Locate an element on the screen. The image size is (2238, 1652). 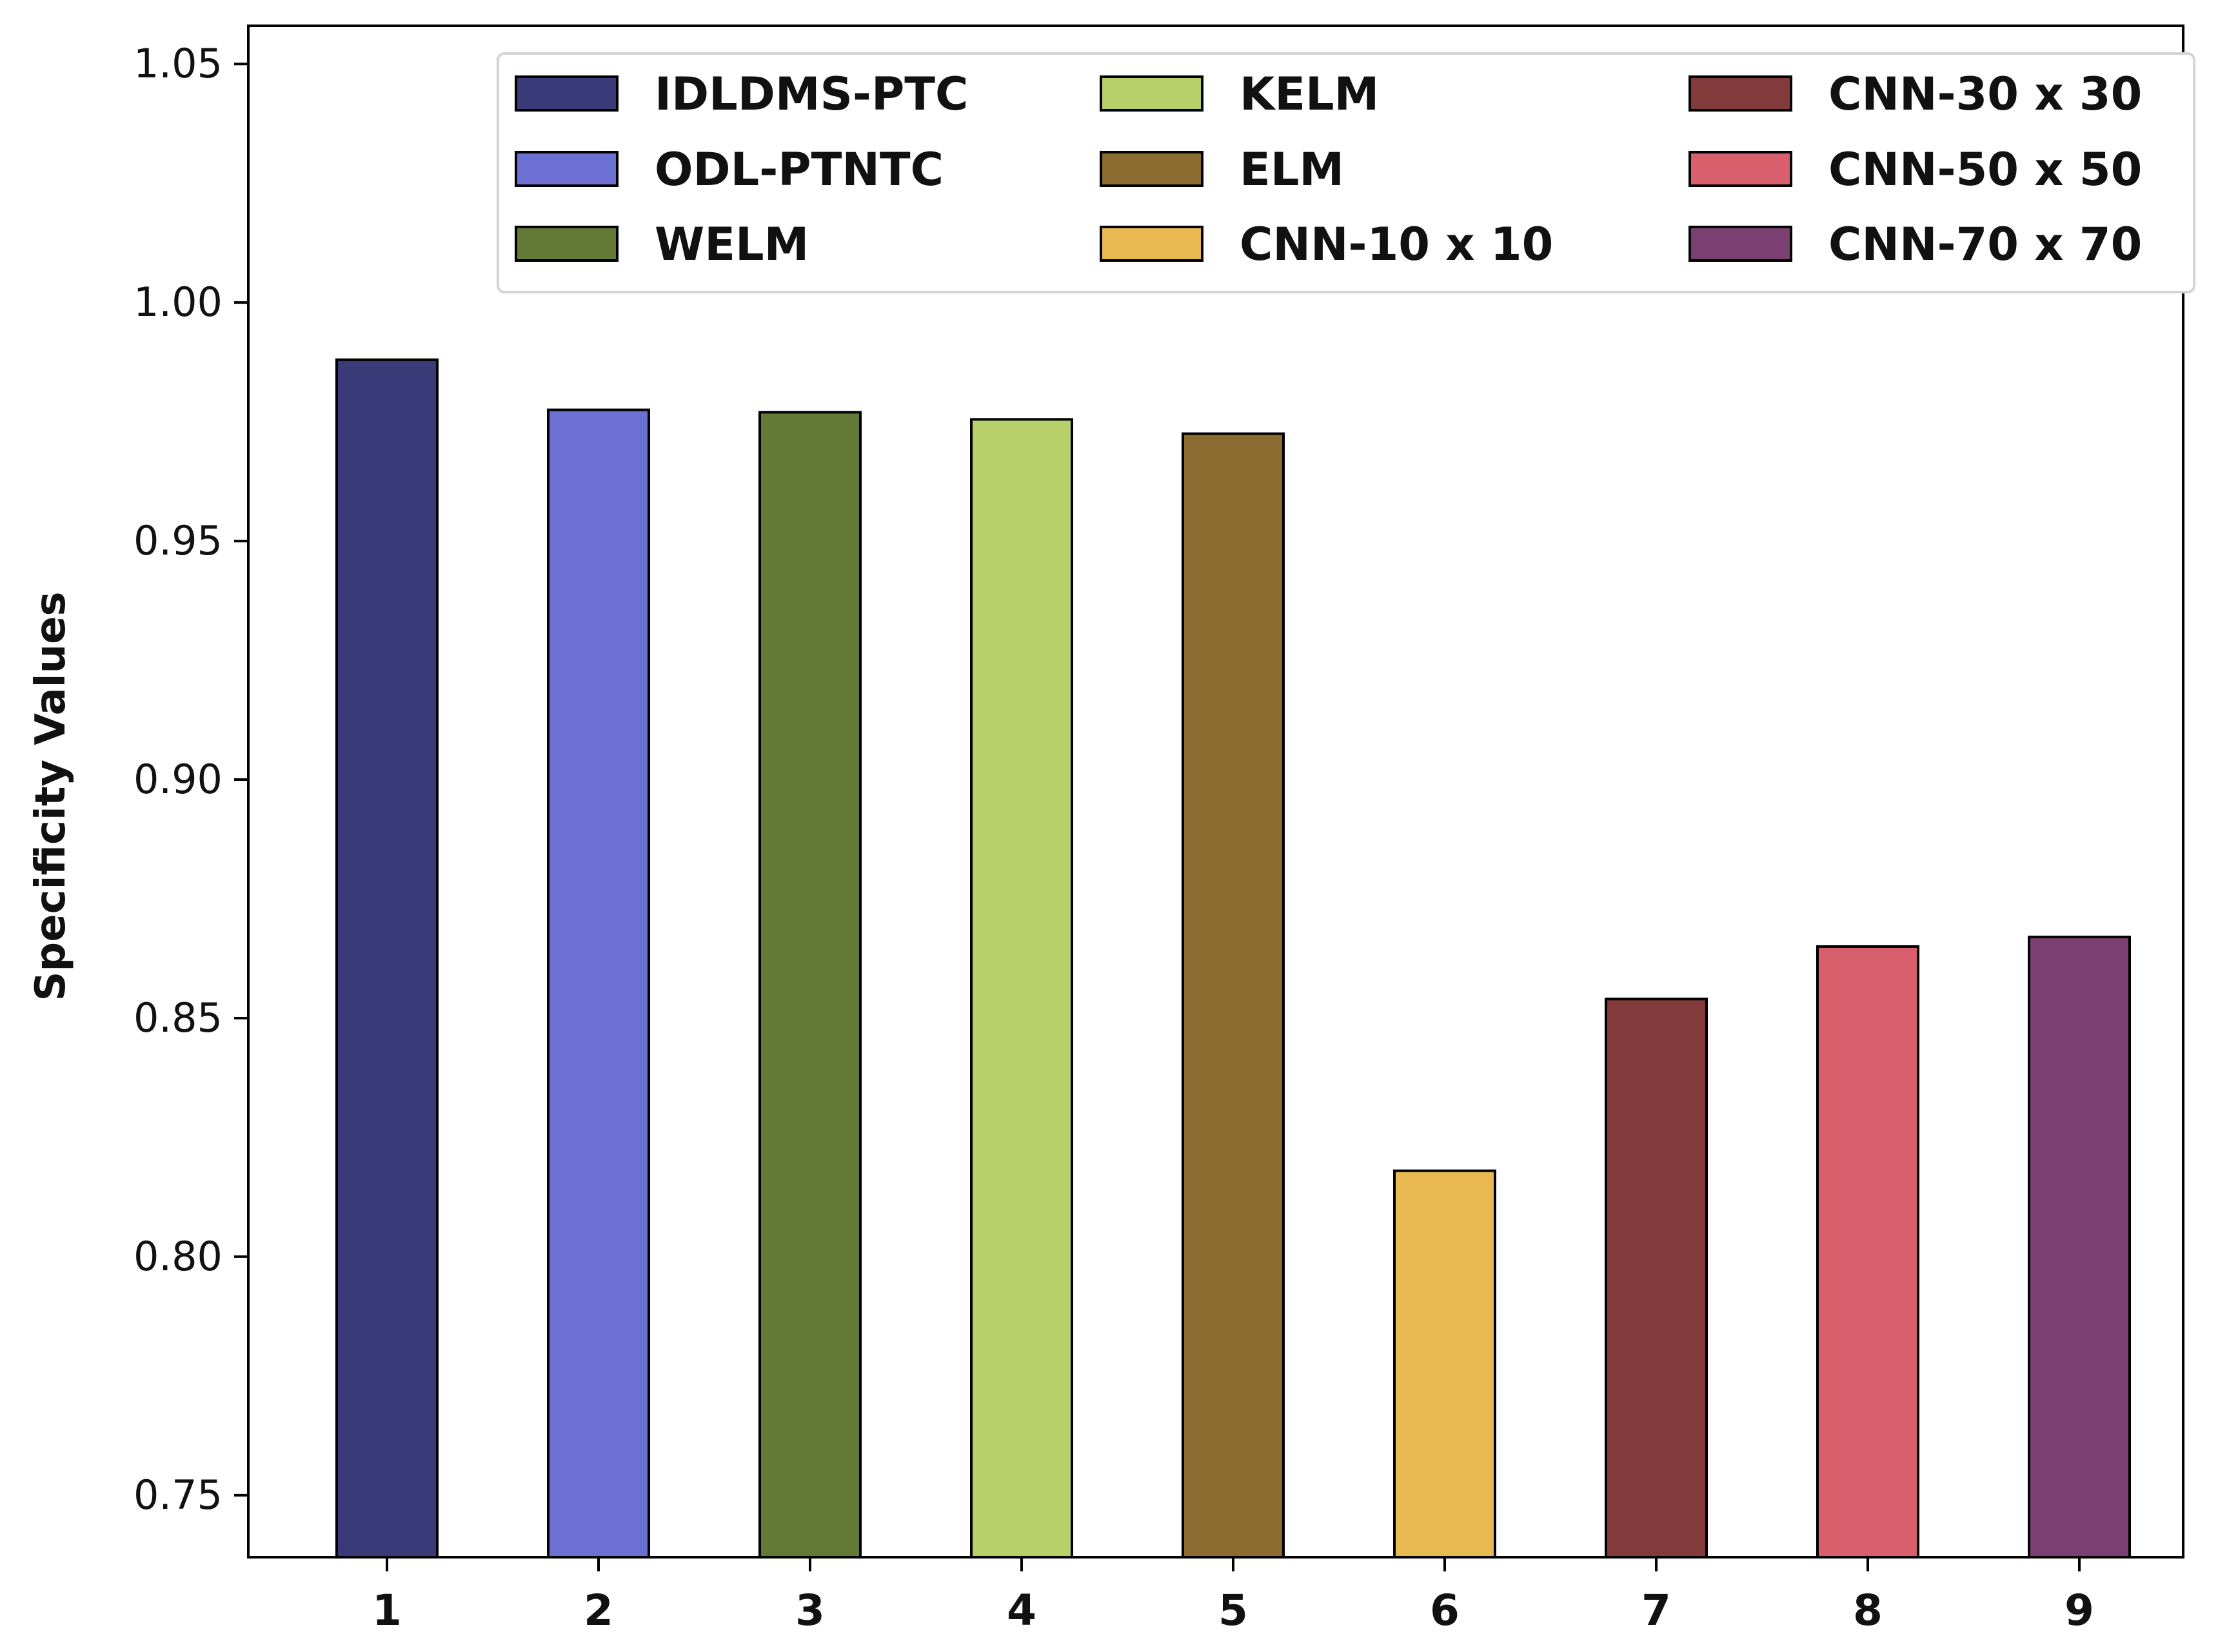
x-tick-label: 9 is located at coordinates (2079, 1611).